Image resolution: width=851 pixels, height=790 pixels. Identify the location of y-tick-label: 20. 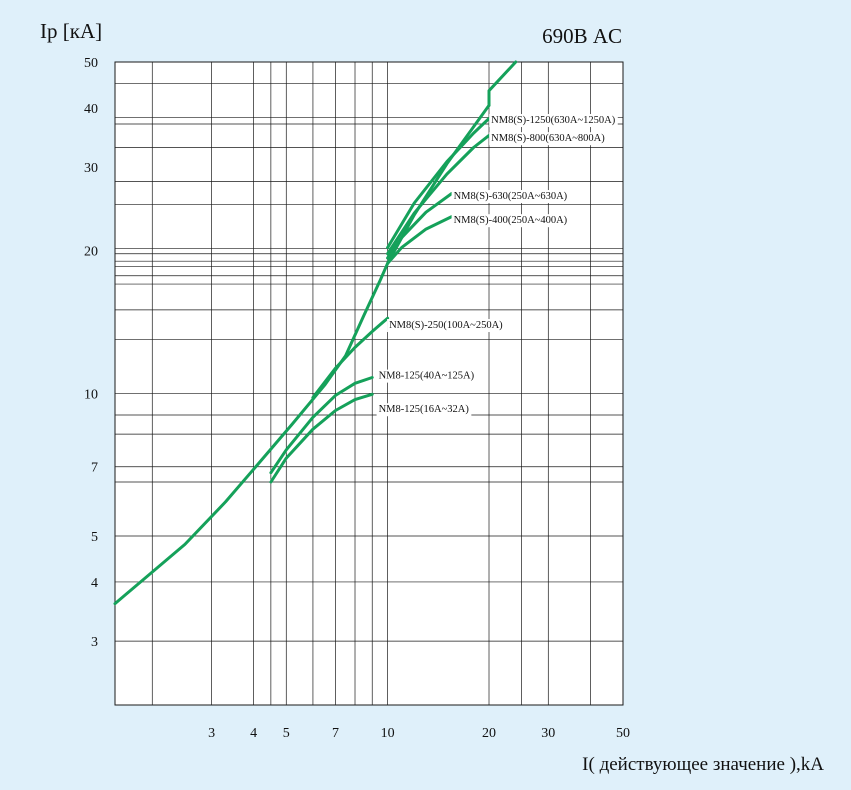
(91, 252).